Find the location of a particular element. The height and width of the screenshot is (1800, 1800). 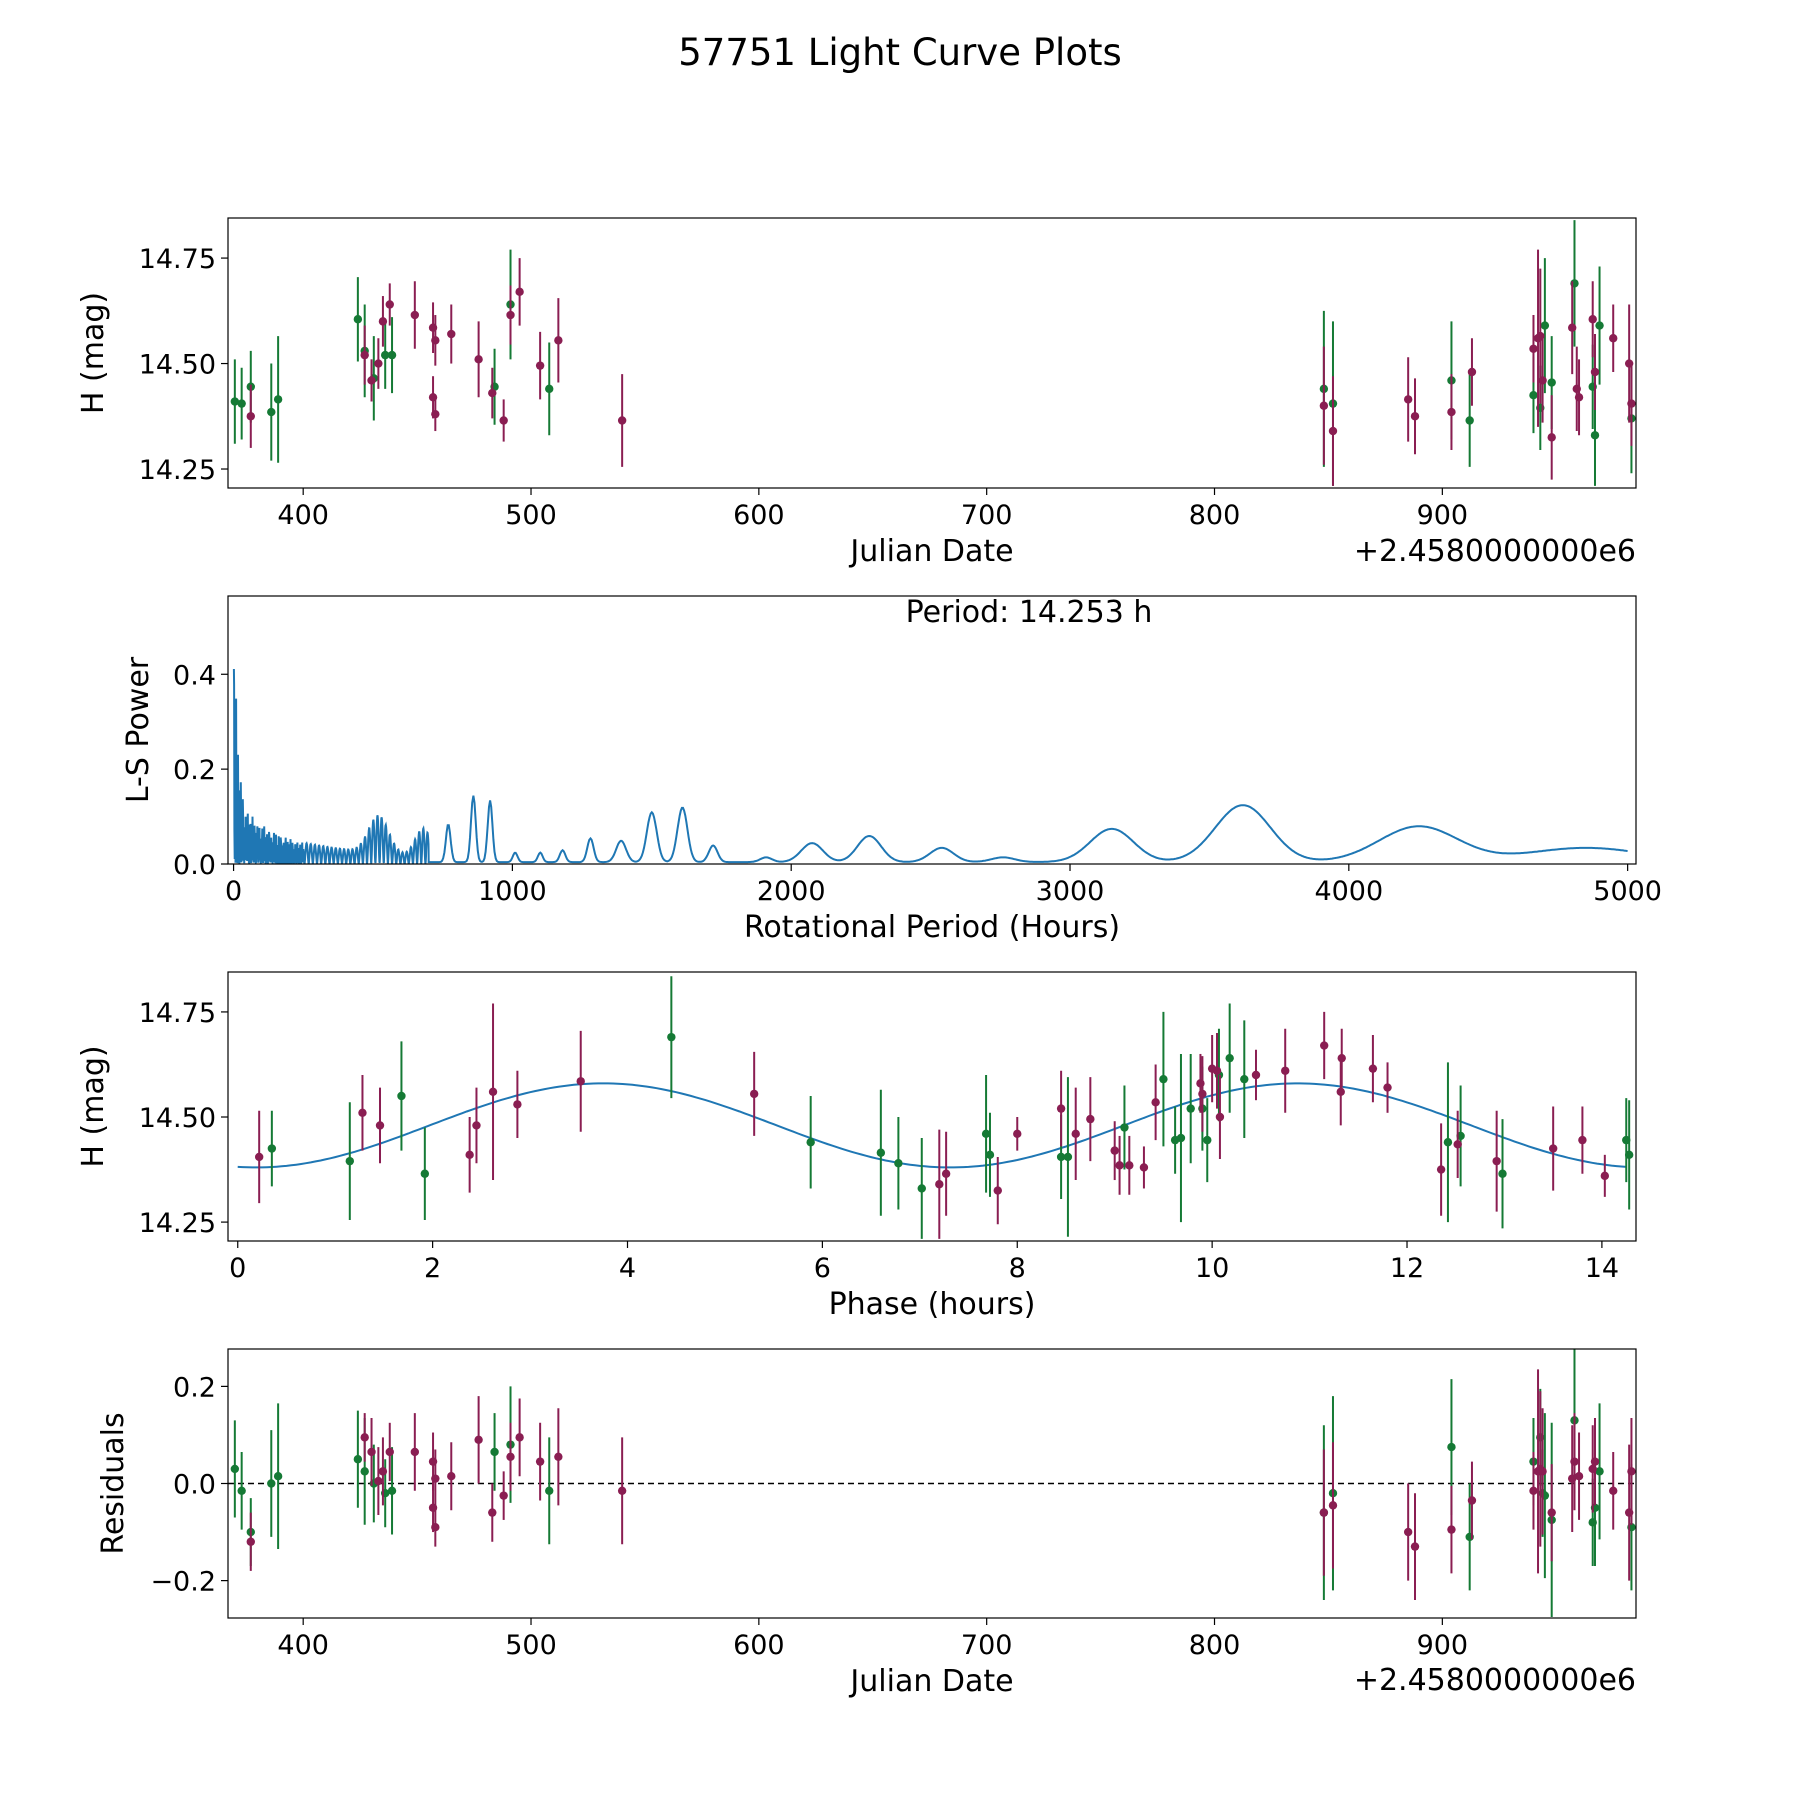

residuals-xtick-label: 600 is located at coordinates (759, 1645).